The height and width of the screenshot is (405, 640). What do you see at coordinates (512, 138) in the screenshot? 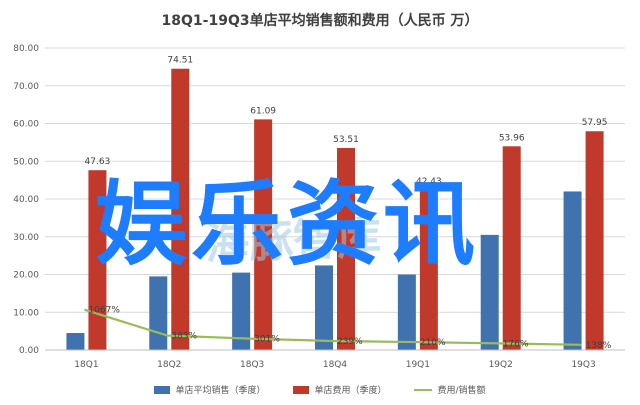
I see `data-label-expense: 53.96` at bounding box center [512, 138].